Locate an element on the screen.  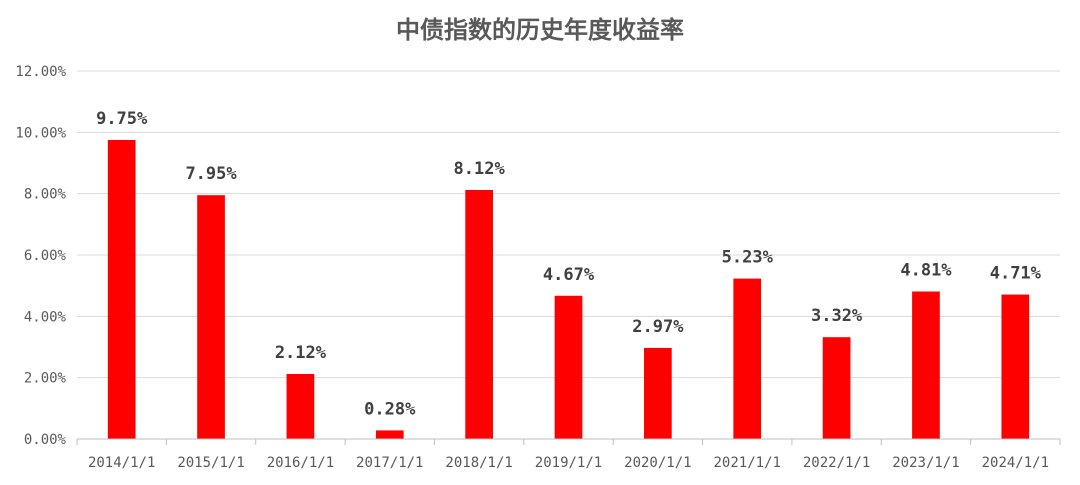
x-tick-label: 2023/1/1 is located at coordinates (925, 463).